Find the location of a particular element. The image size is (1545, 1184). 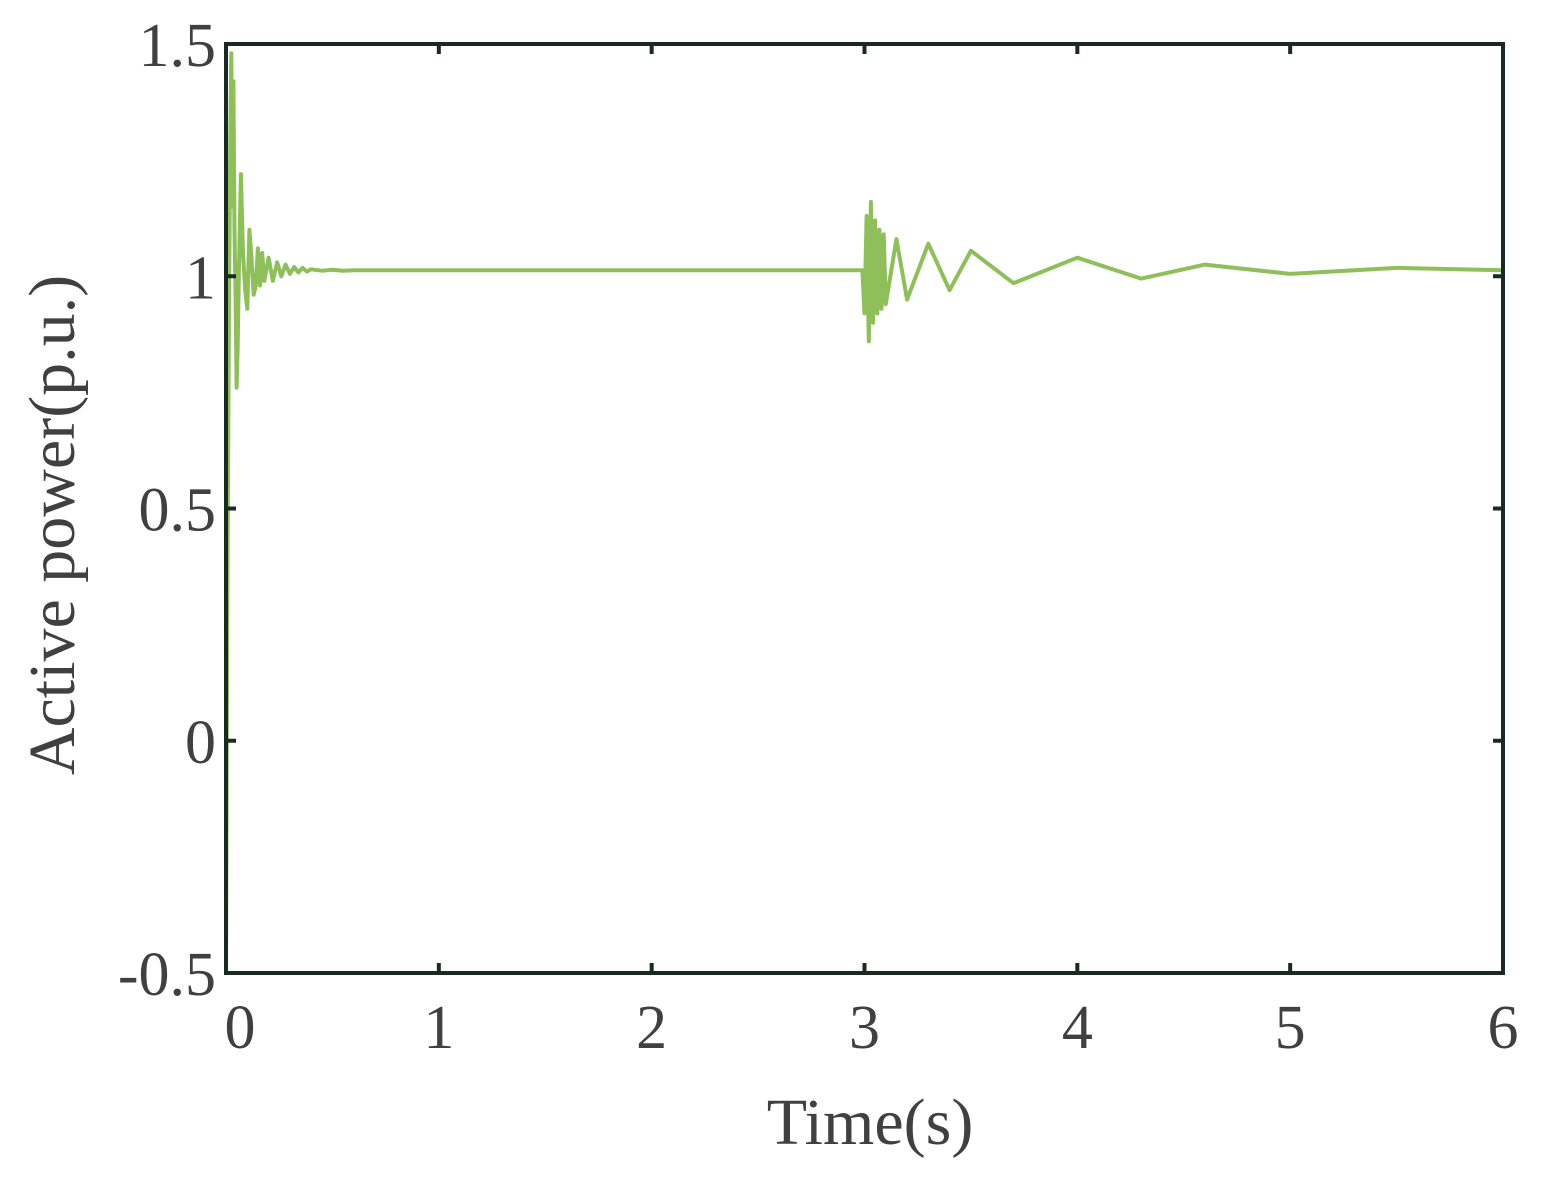

y-tick-label: 1.5 is located at coordinates (178, 46).